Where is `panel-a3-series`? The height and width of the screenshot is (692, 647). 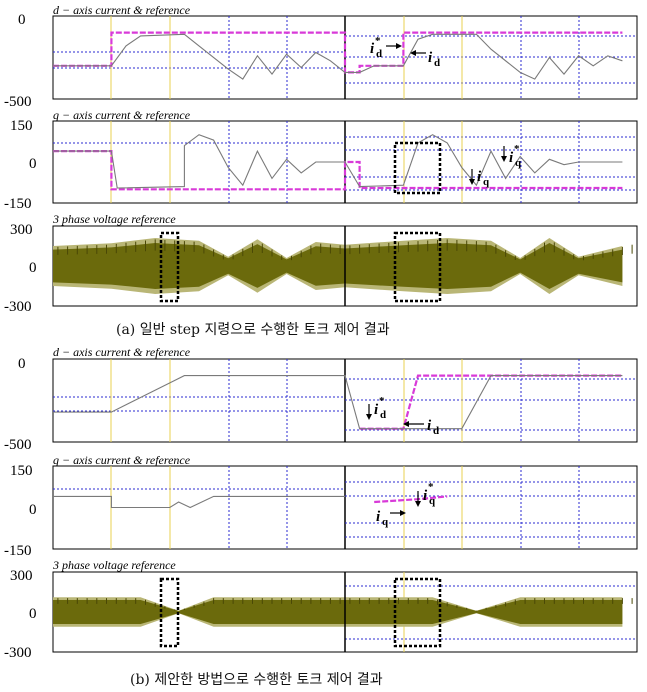
panel-a3-series is located at coordinates (343, 266).